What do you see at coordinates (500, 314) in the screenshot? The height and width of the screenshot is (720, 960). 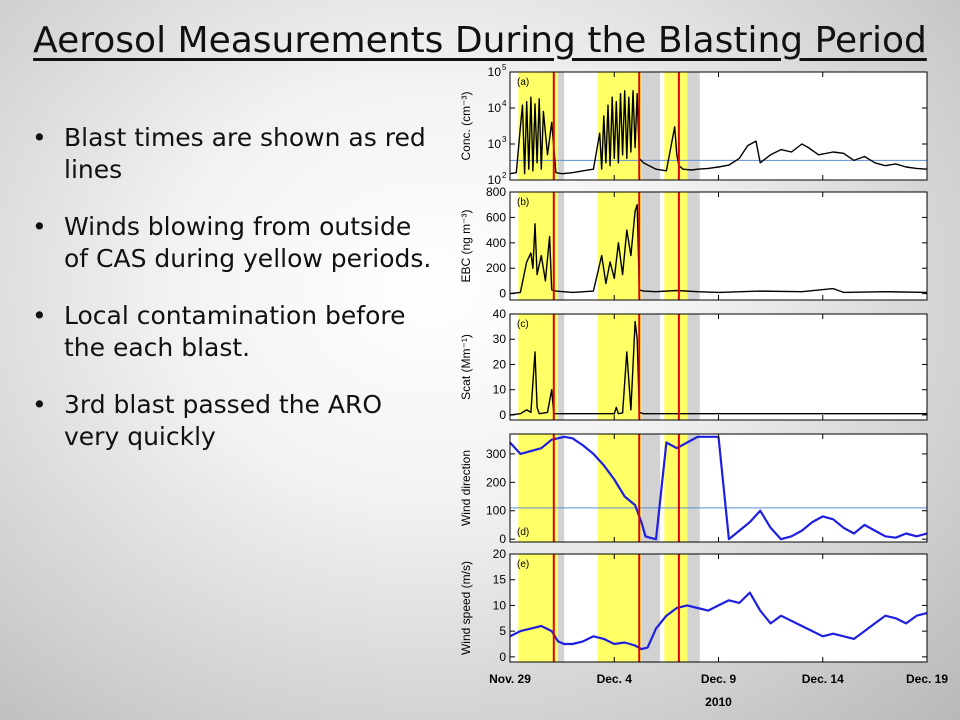 I see `y-tick-label: 40` at bounding box center [500, 314].